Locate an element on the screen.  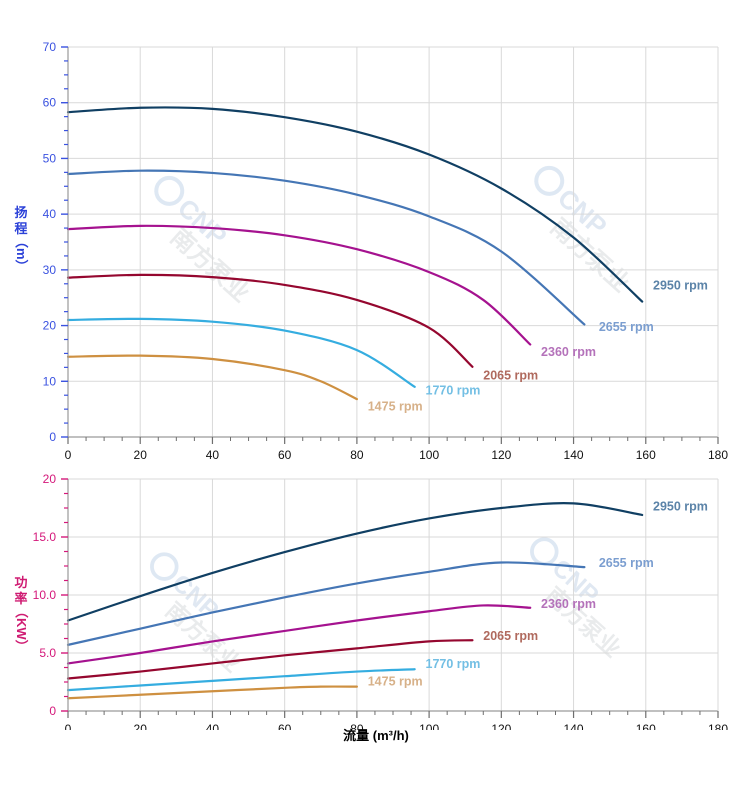
y-tick-label: 10.0 is located at coordinates (45, 595).